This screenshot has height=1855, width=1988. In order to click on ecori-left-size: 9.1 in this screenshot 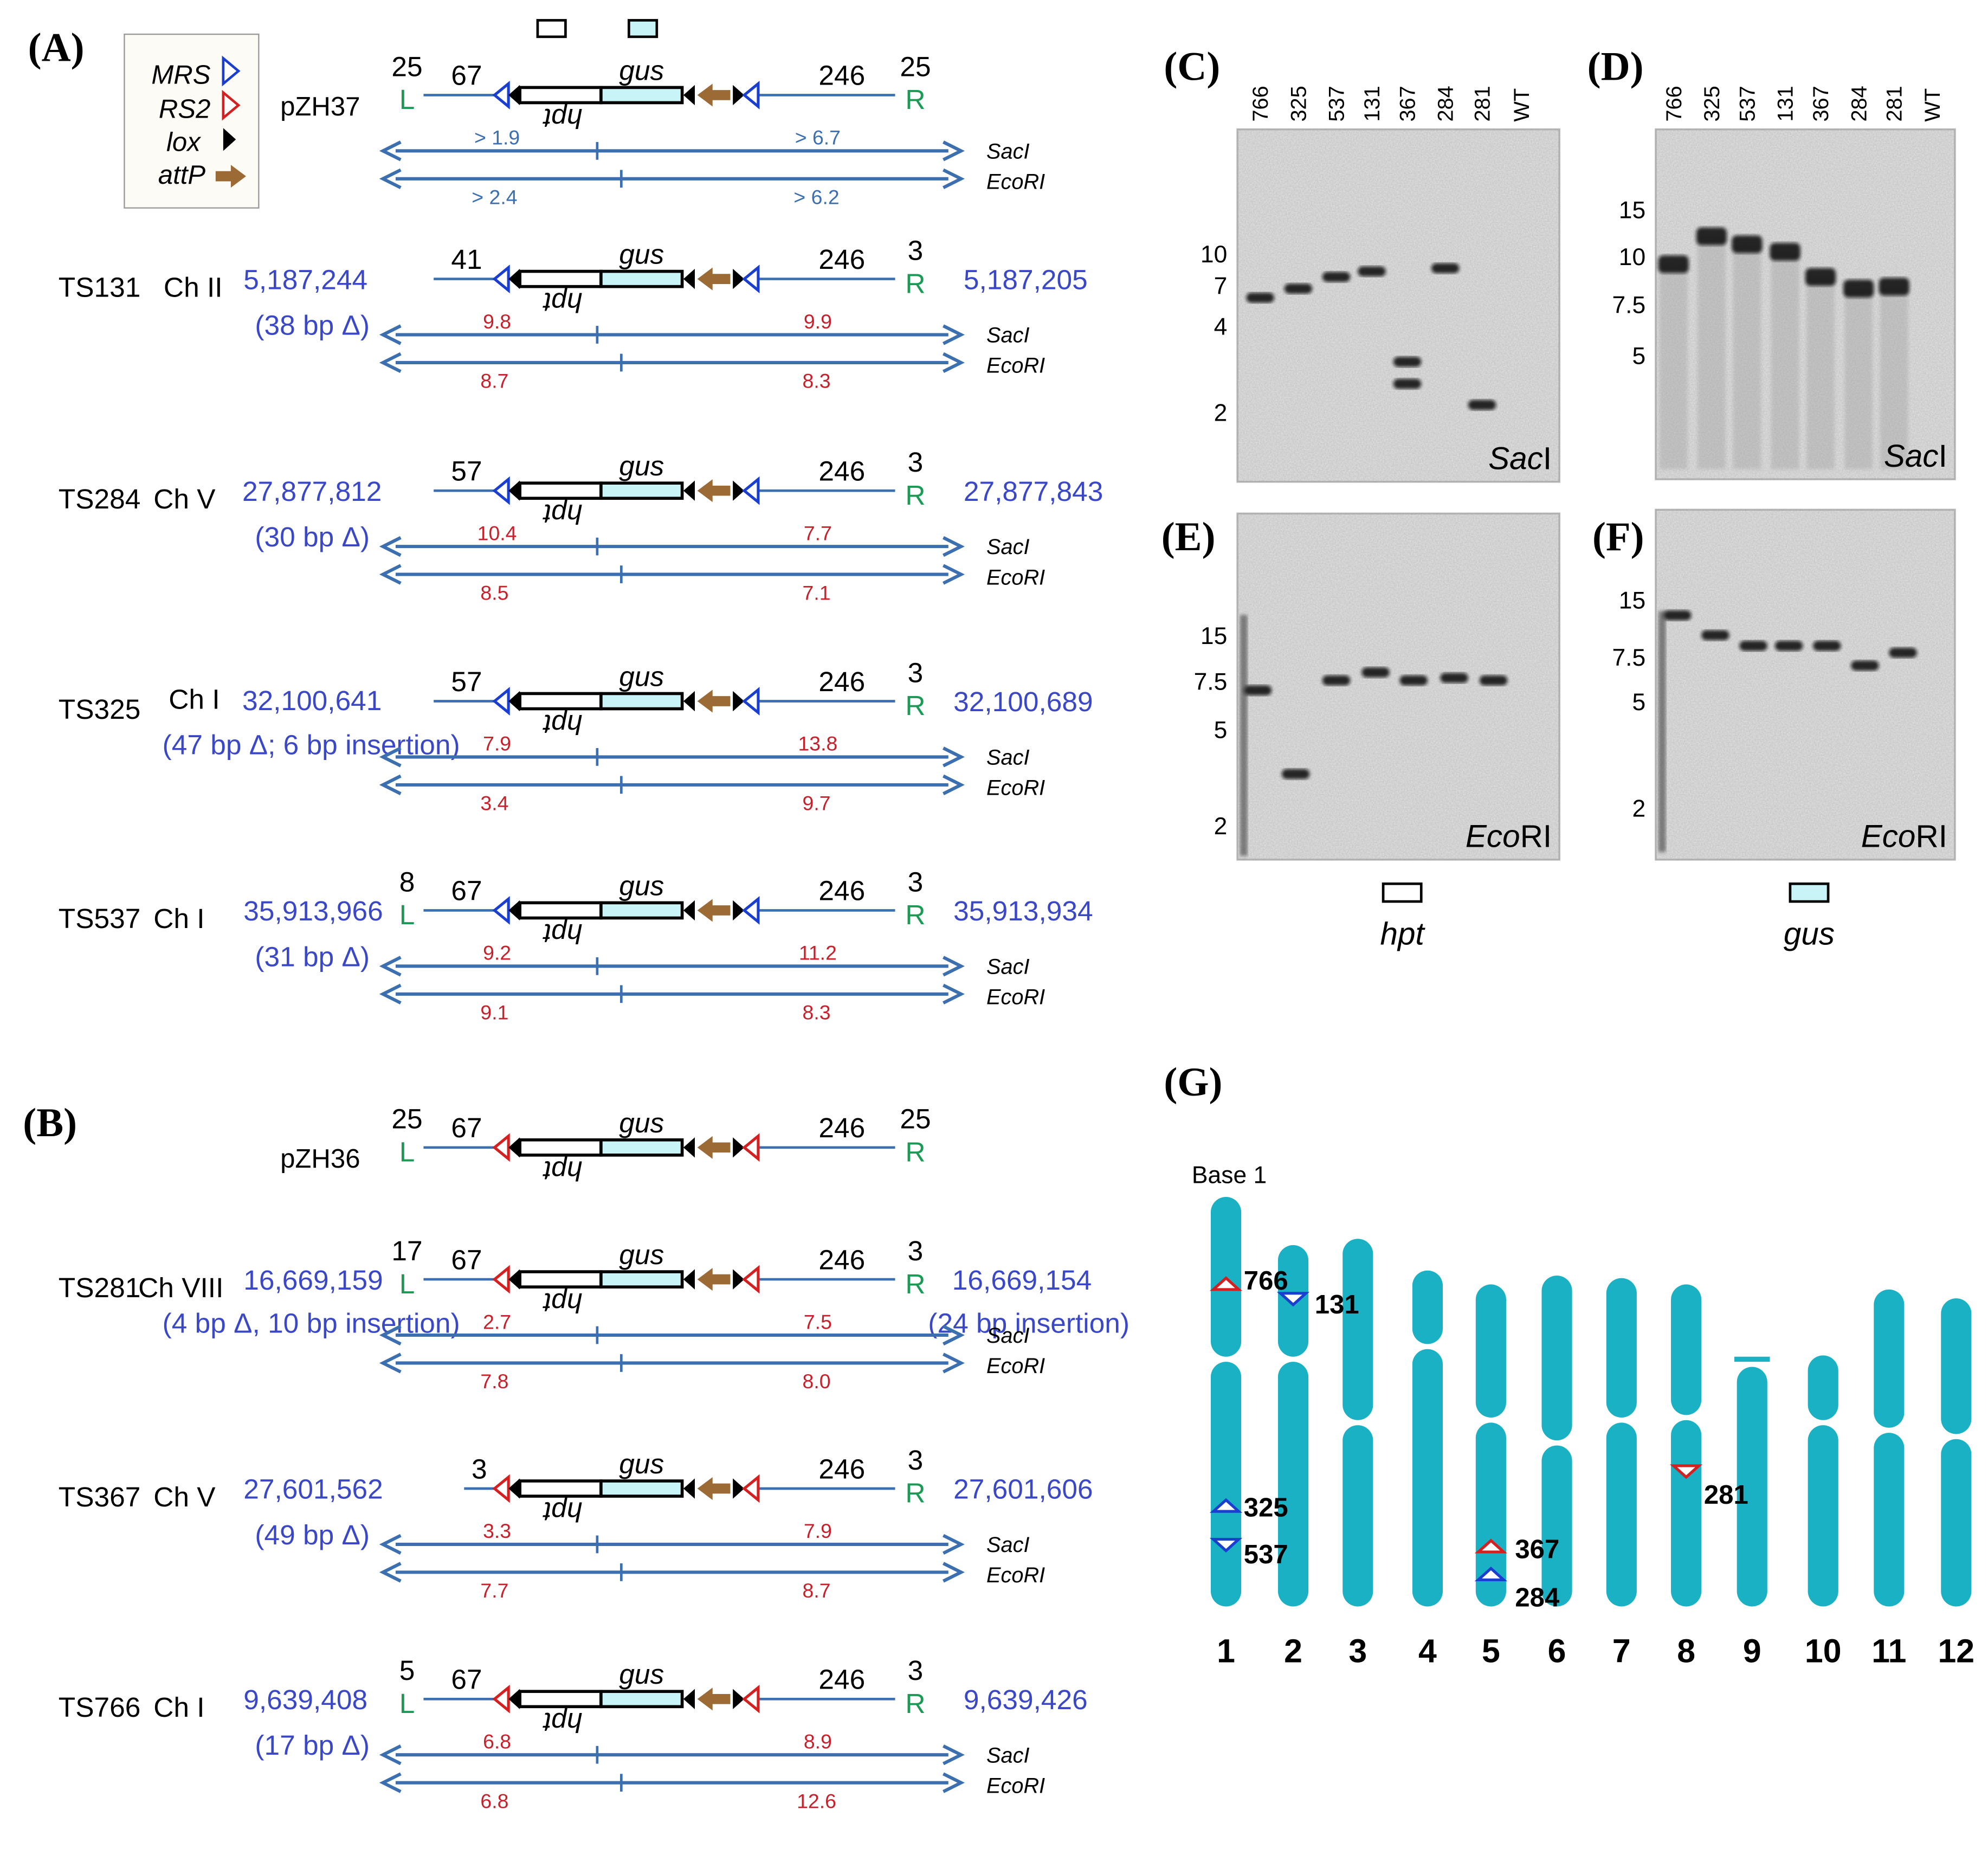, I will do `click(494, 1013)`.